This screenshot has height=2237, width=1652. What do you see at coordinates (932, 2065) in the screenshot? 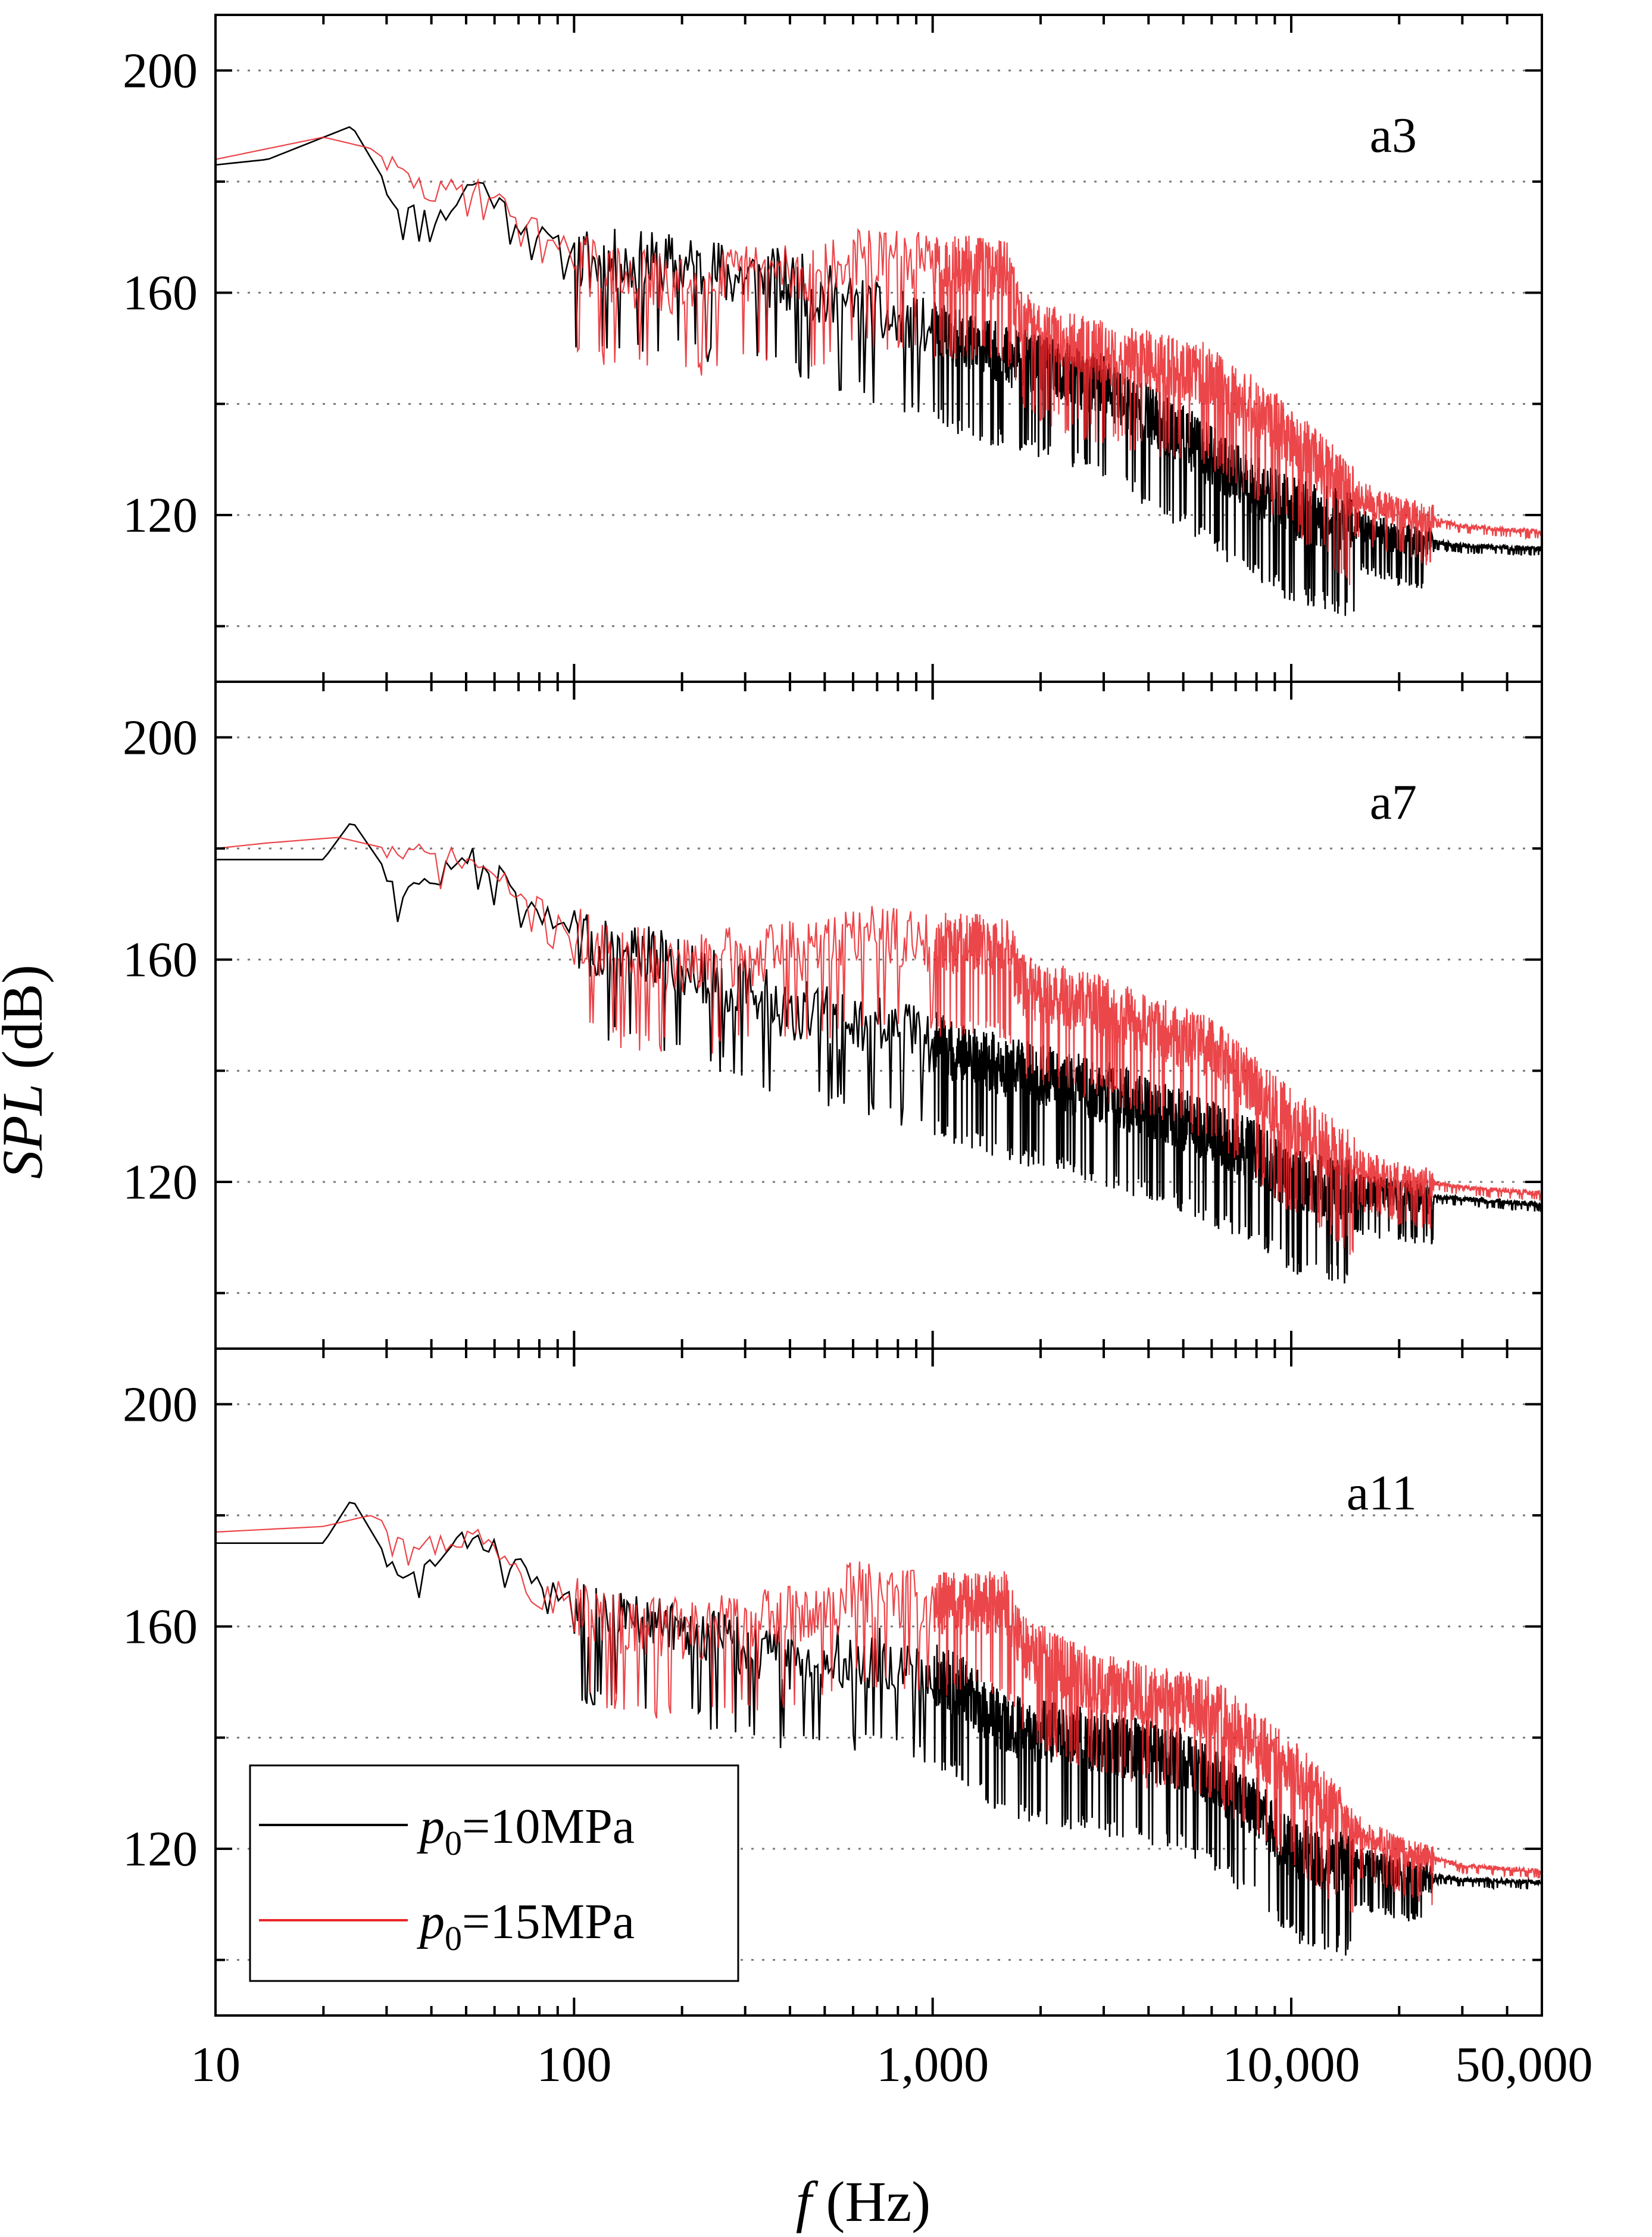
I see `x-tick-label: 1,000` at bounding box center [932, 2065].